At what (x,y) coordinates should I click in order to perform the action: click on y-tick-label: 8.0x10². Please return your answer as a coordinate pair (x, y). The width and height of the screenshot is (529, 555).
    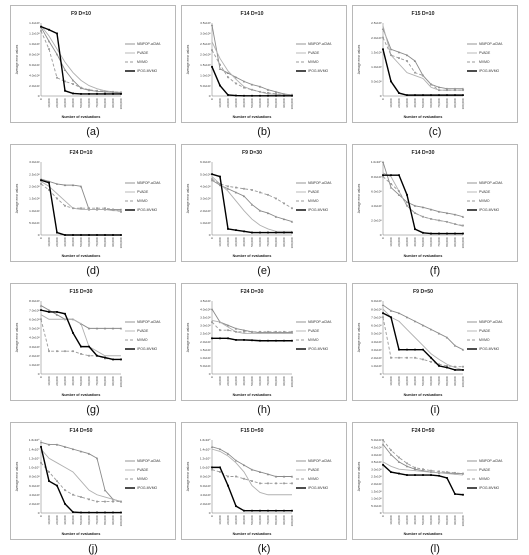
    Looking at the image, I should click on (34, 54).